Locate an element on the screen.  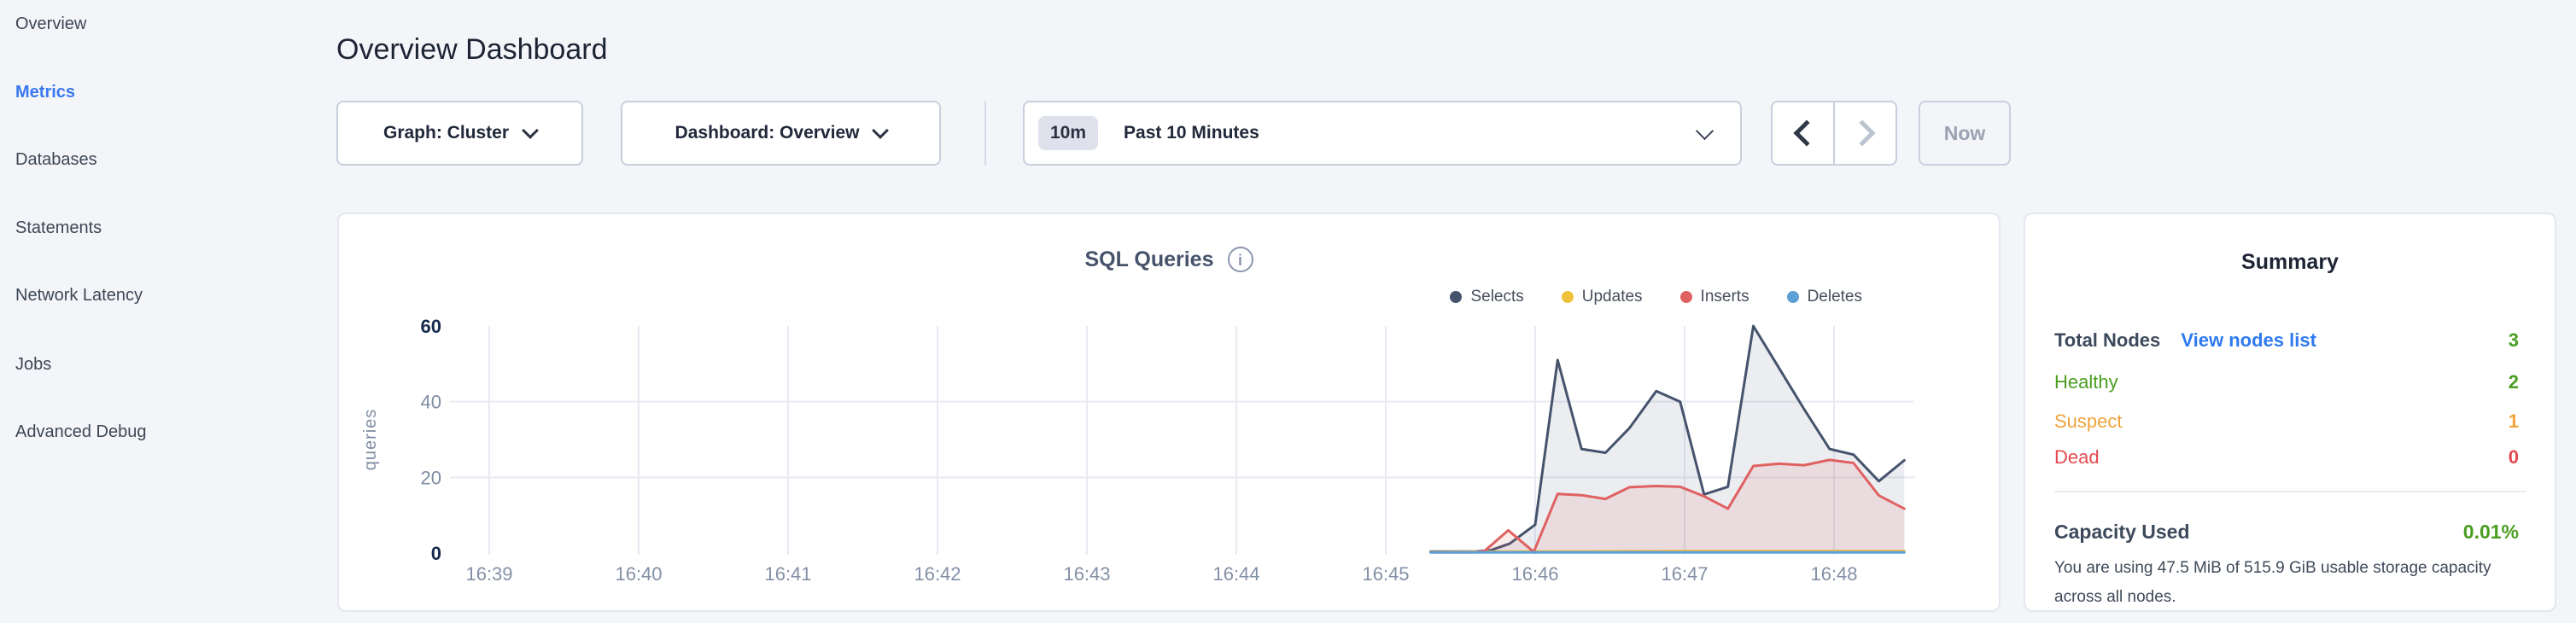
legend-item-inserts: Inserts is located at coordinates (1714, 297).